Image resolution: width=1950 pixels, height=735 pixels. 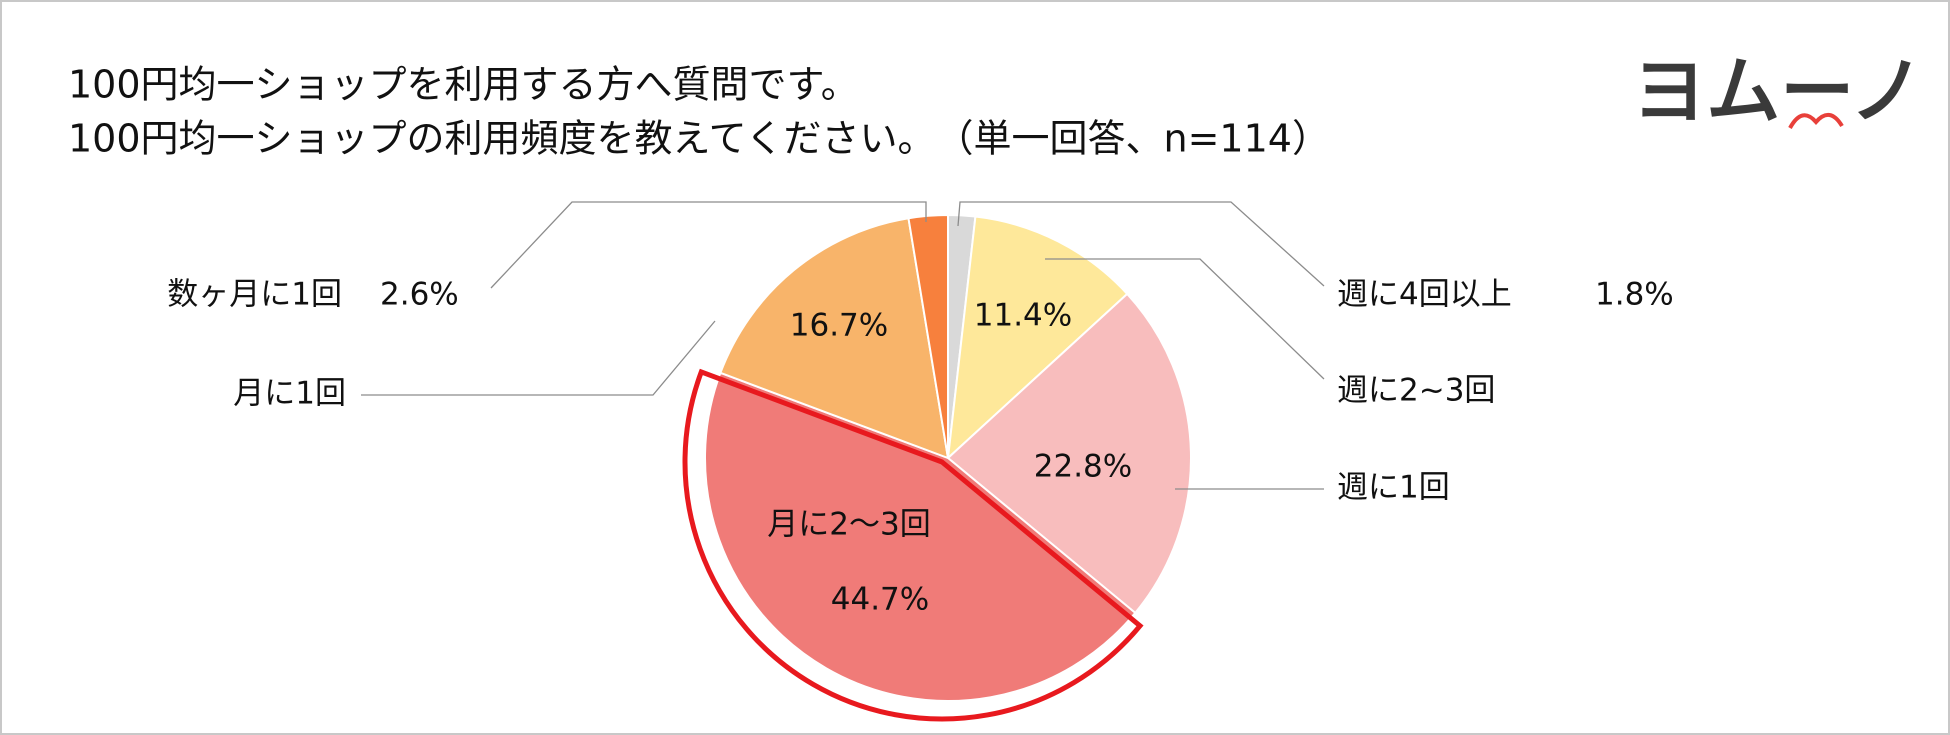 I want to click on value-label: 16.7%, so click(x=839, y=326).